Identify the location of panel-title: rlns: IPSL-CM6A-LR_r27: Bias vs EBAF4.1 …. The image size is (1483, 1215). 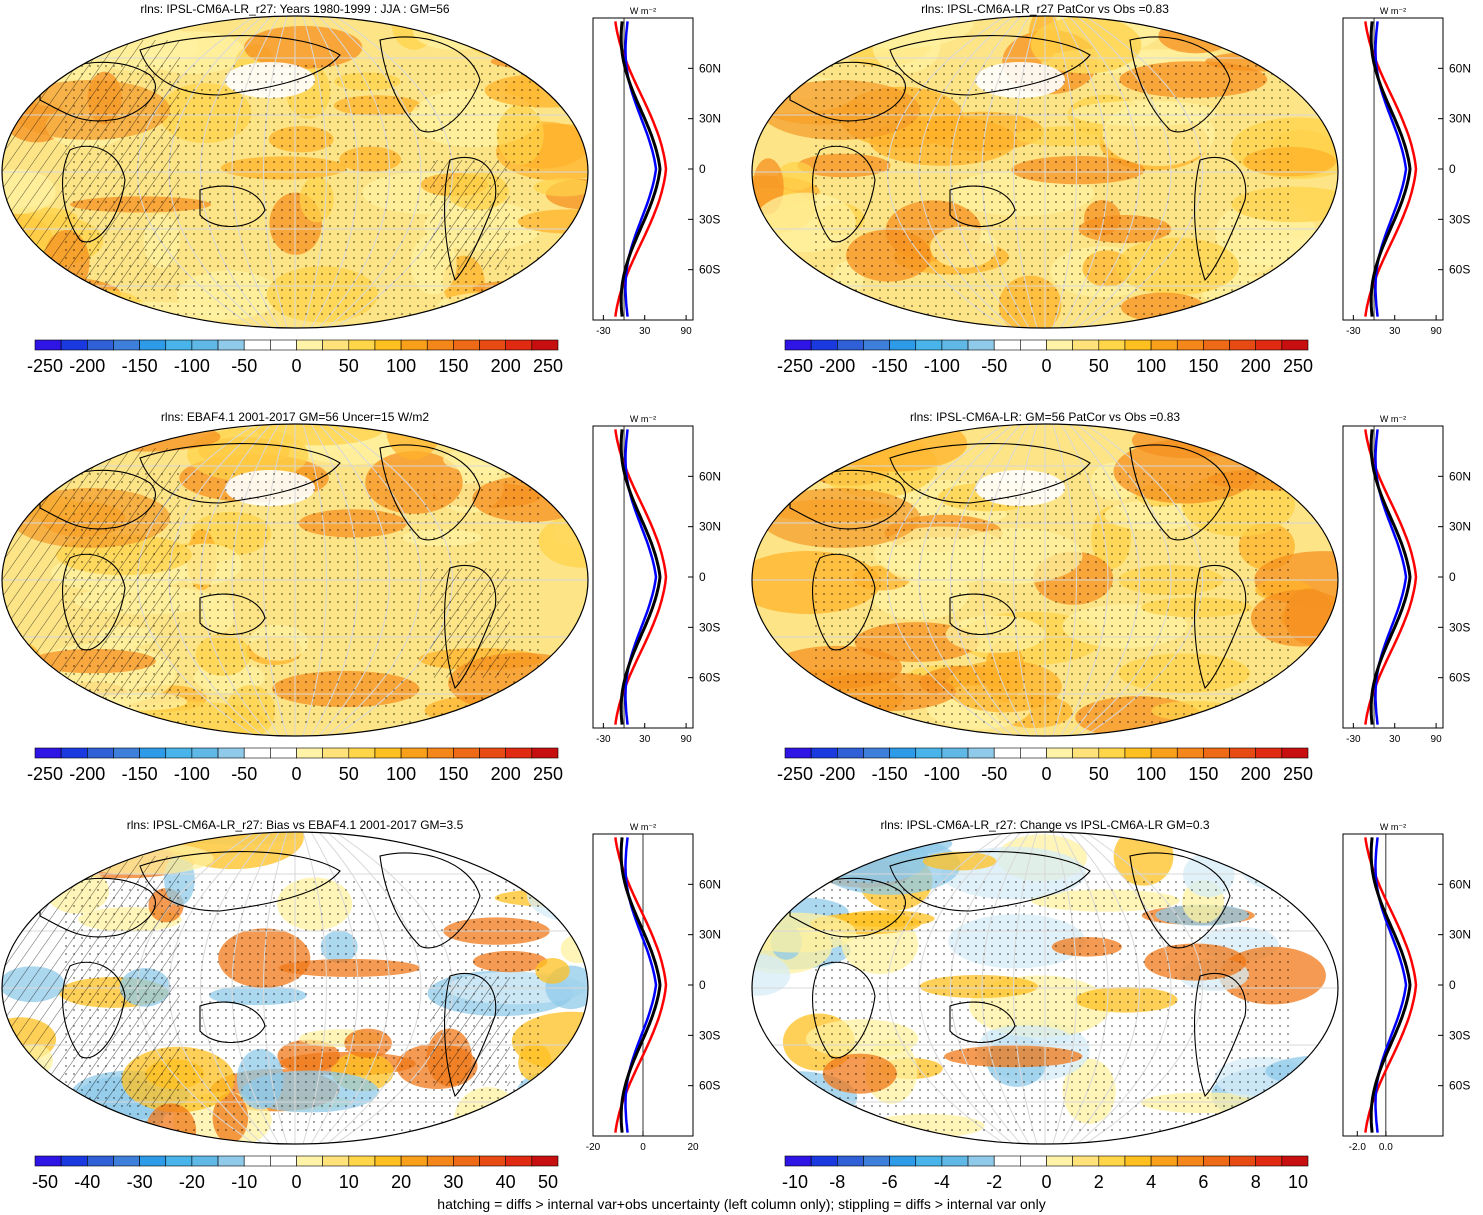
(295, 825).